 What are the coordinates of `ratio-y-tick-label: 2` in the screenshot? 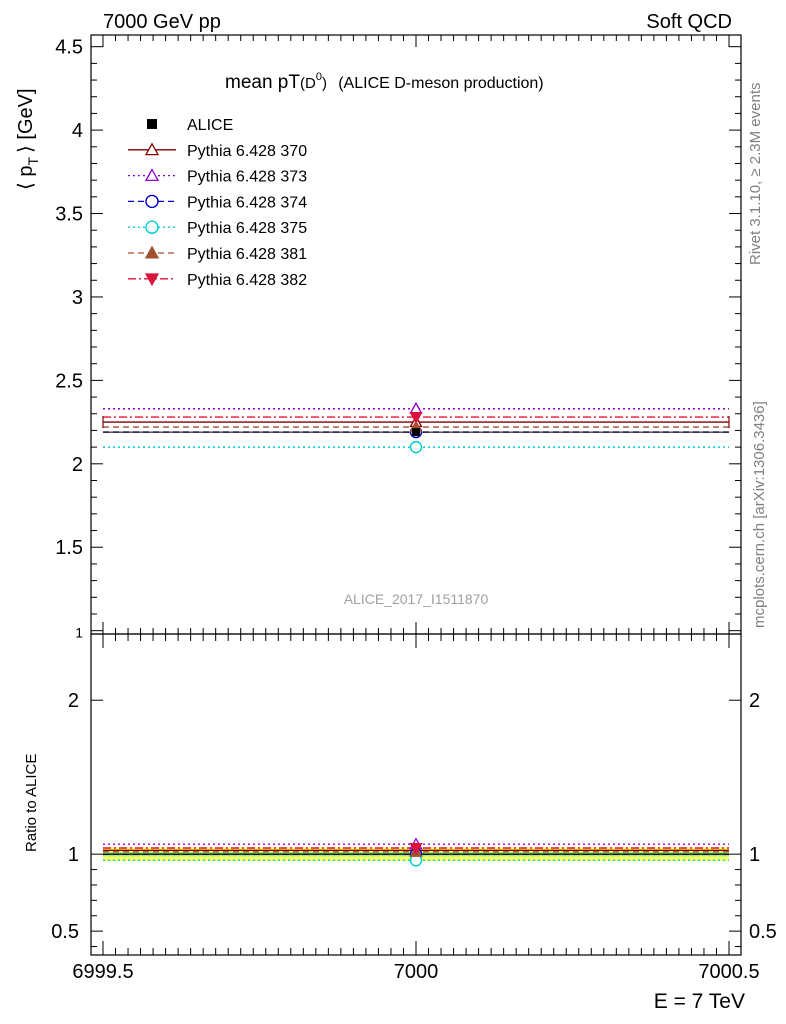 It's located at (73, 701).